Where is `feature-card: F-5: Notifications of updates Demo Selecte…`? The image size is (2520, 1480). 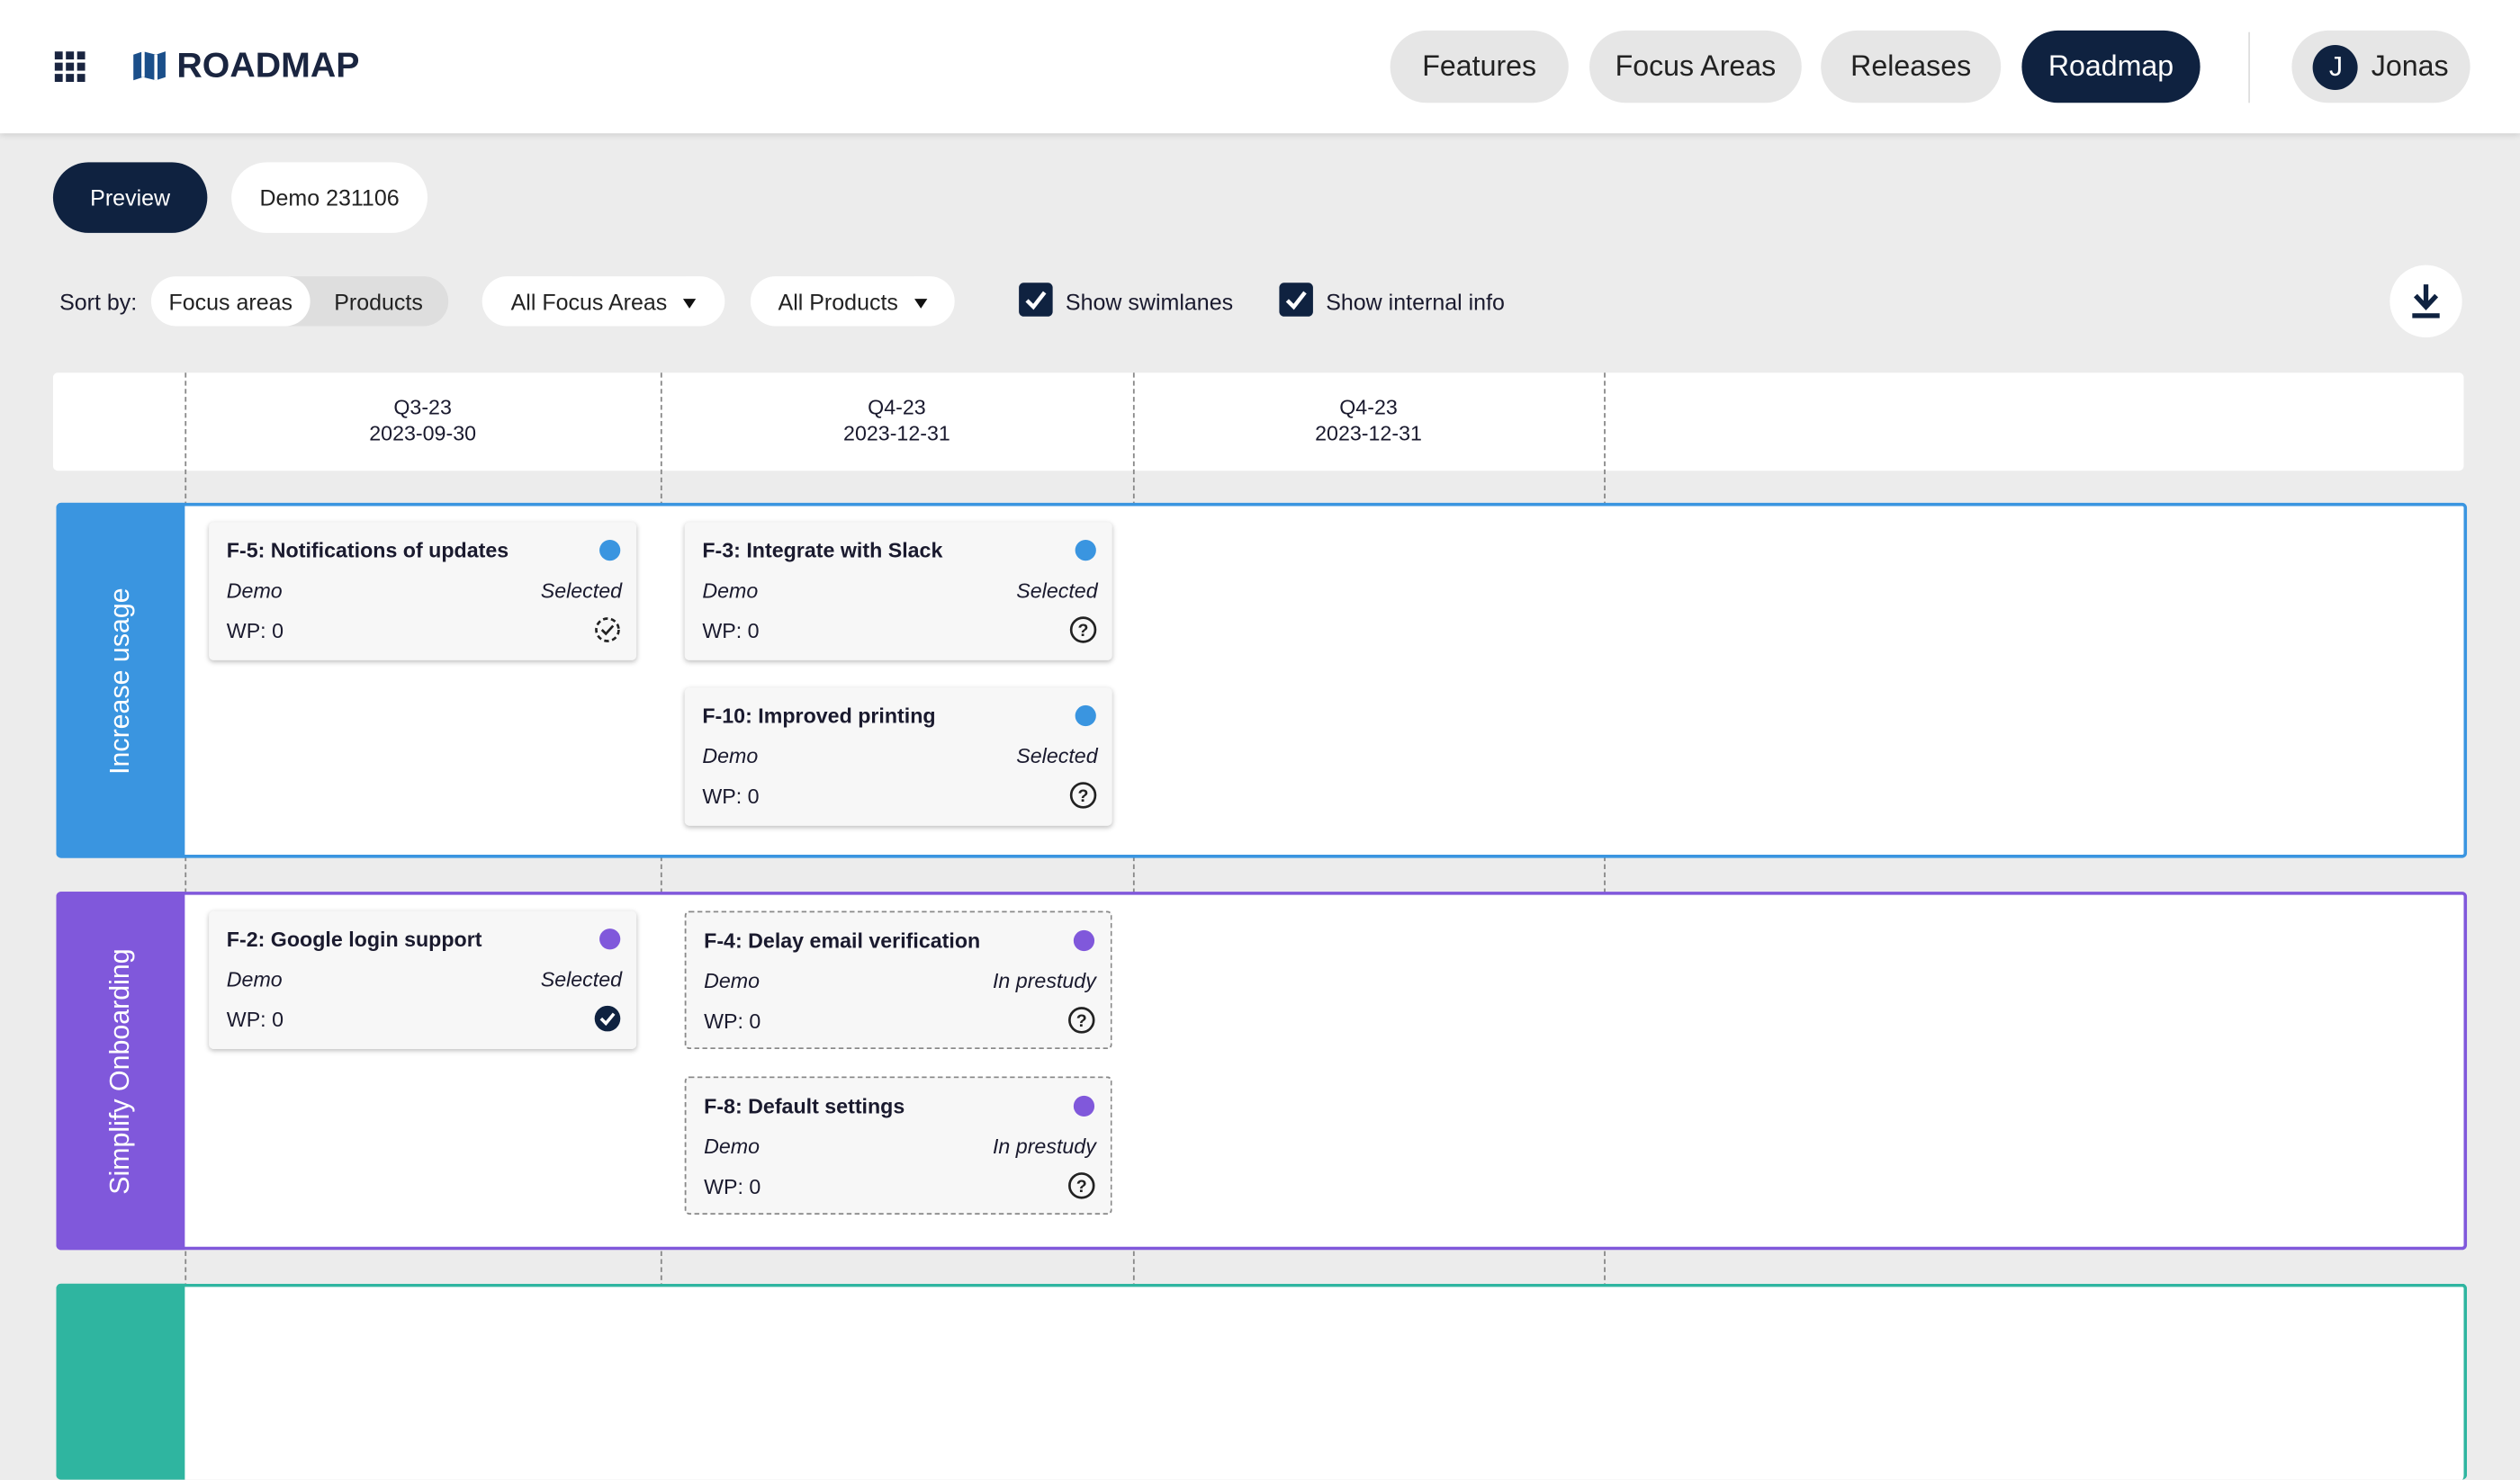
feature-card: F-5: Notifications of updates Demo Selecte… is located at coordinates (423, 591).